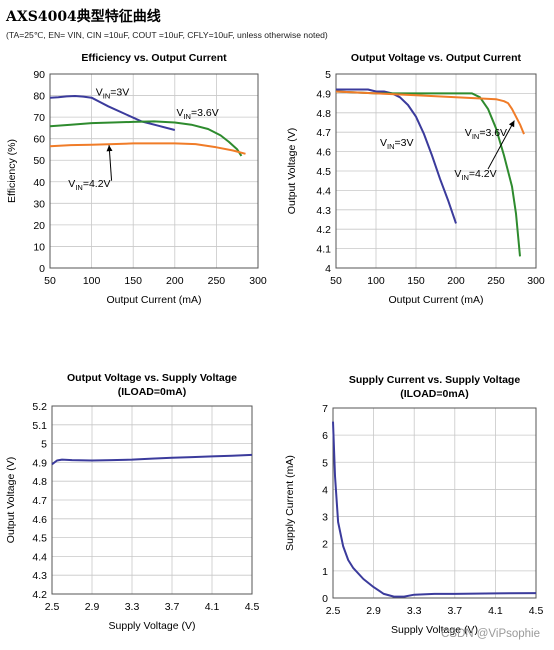  Describe the element at coordinates (39, 183) in the screenshot. I see `y-tick-label: 40` at that location.